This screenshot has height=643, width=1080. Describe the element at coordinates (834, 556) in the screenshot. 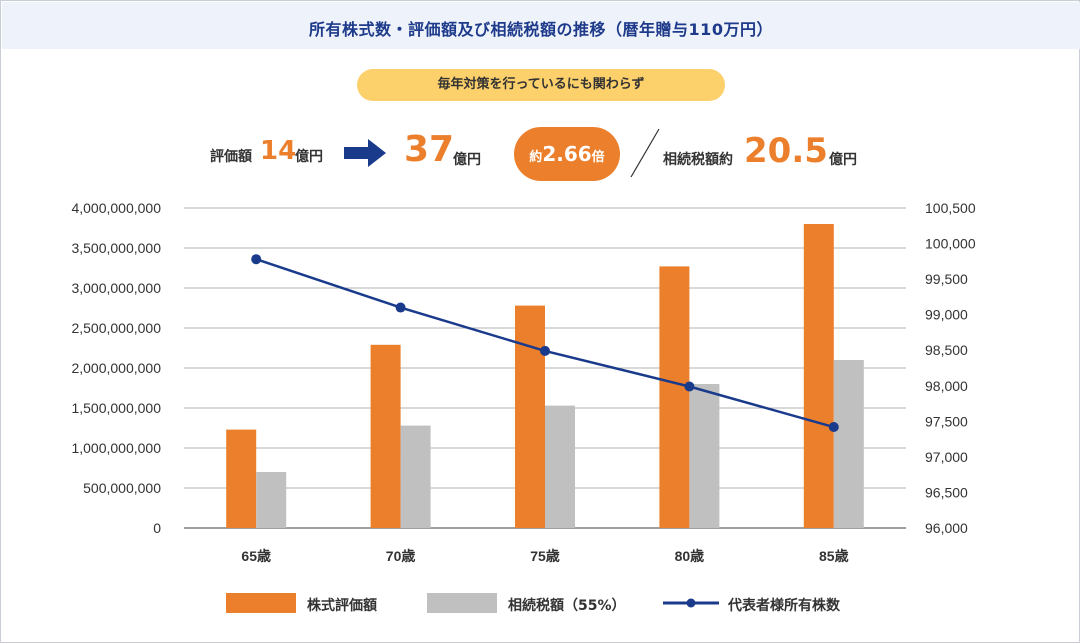

I see `x-axis-tick-label: 85歳` at that location.